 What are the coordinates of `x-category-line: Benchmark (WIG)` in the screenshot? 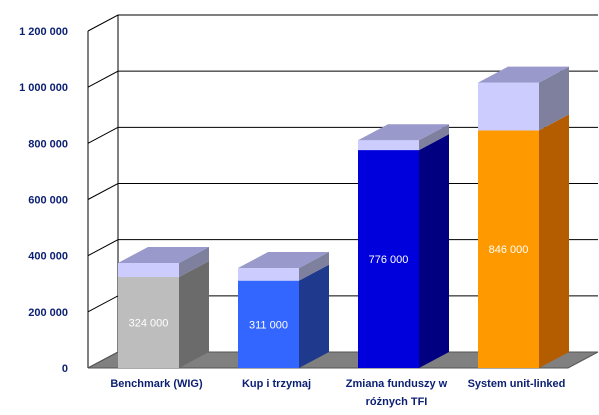 It's located at (156, 384).